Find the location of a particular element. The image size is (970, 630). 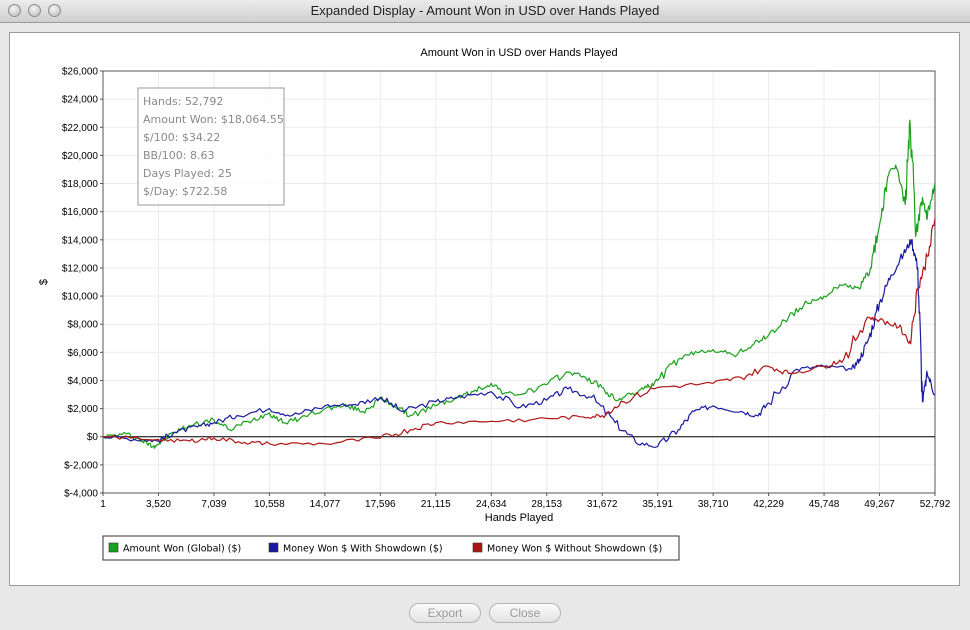

x-tick-label: 52,792 is located at coordinates (935, 504).